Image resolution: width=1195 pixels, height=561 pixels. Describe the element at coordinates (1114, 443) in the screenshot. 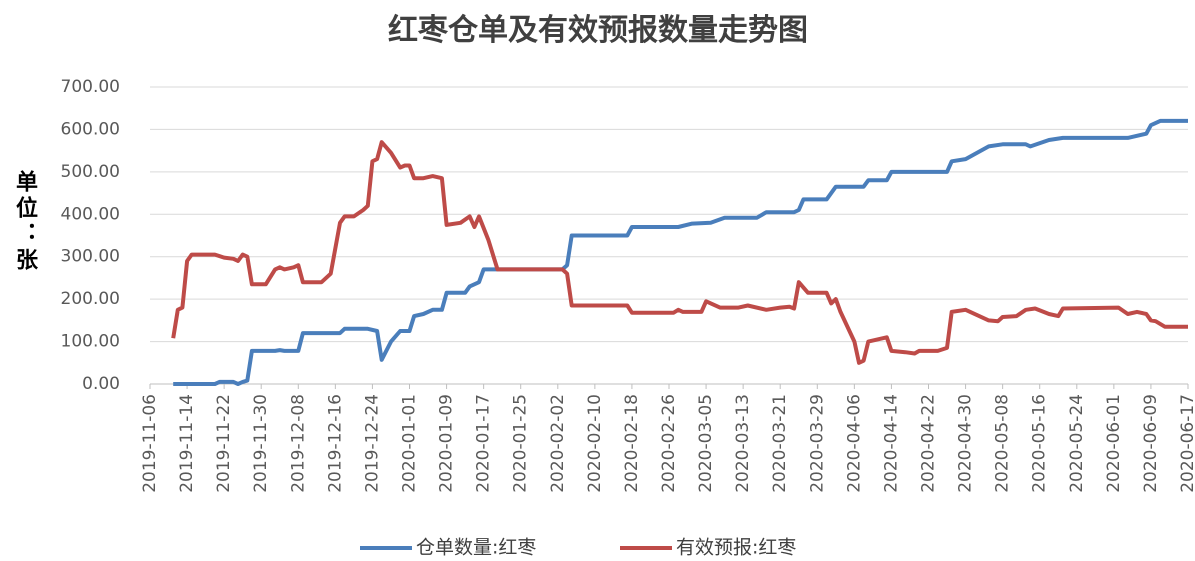

I see `x-tick-label: 2020-06-01` at that location.